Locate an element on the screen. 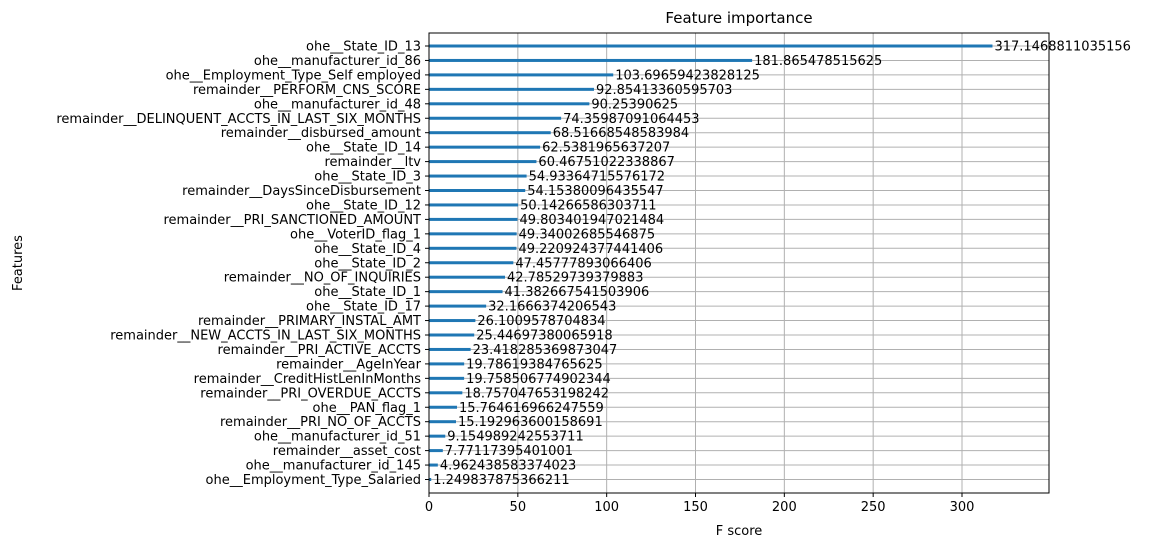 The width and height of the screenshot is (1149, 552). y-tick-label: ohe__State_ID_13 is located at coordinates (363, 47).